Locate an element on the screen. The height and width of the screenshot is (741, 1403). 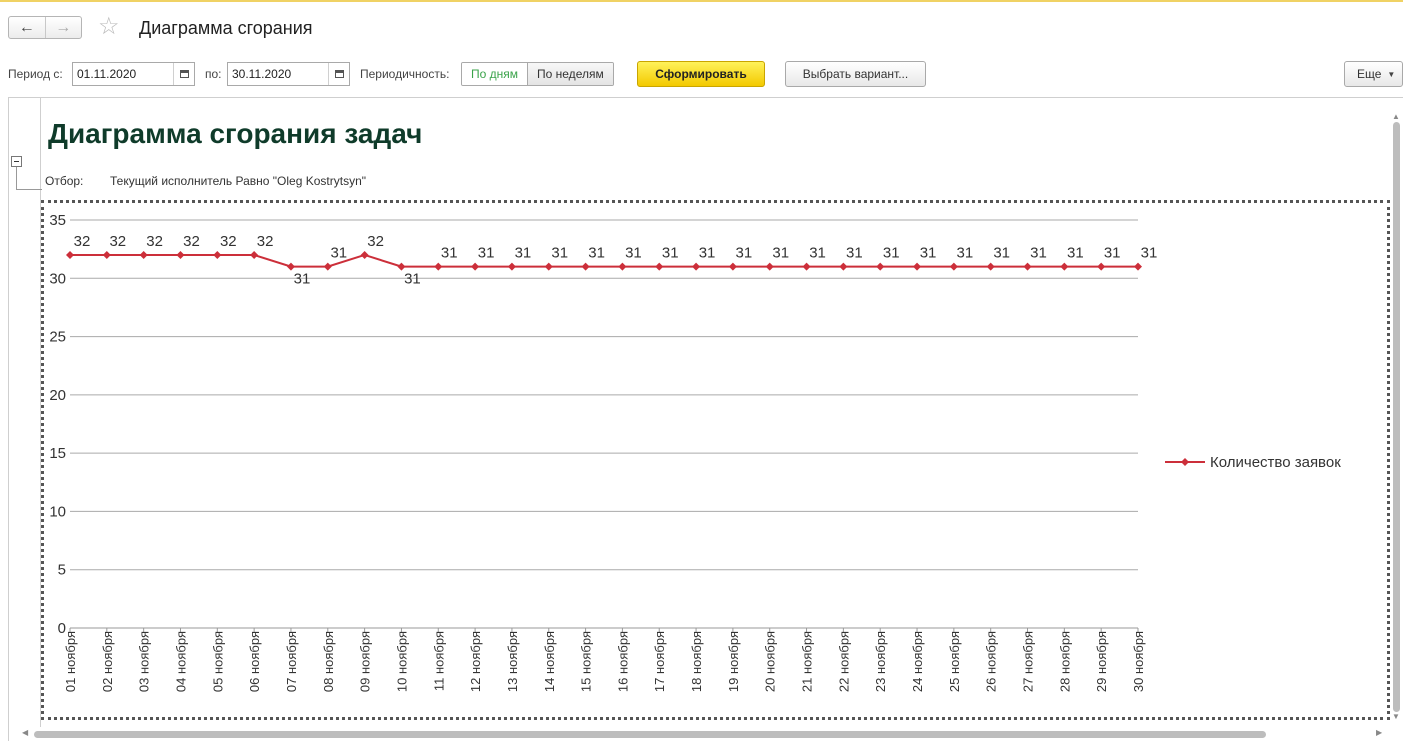
x-tick-label: 03 ноября is located at coordinates (144, 661).